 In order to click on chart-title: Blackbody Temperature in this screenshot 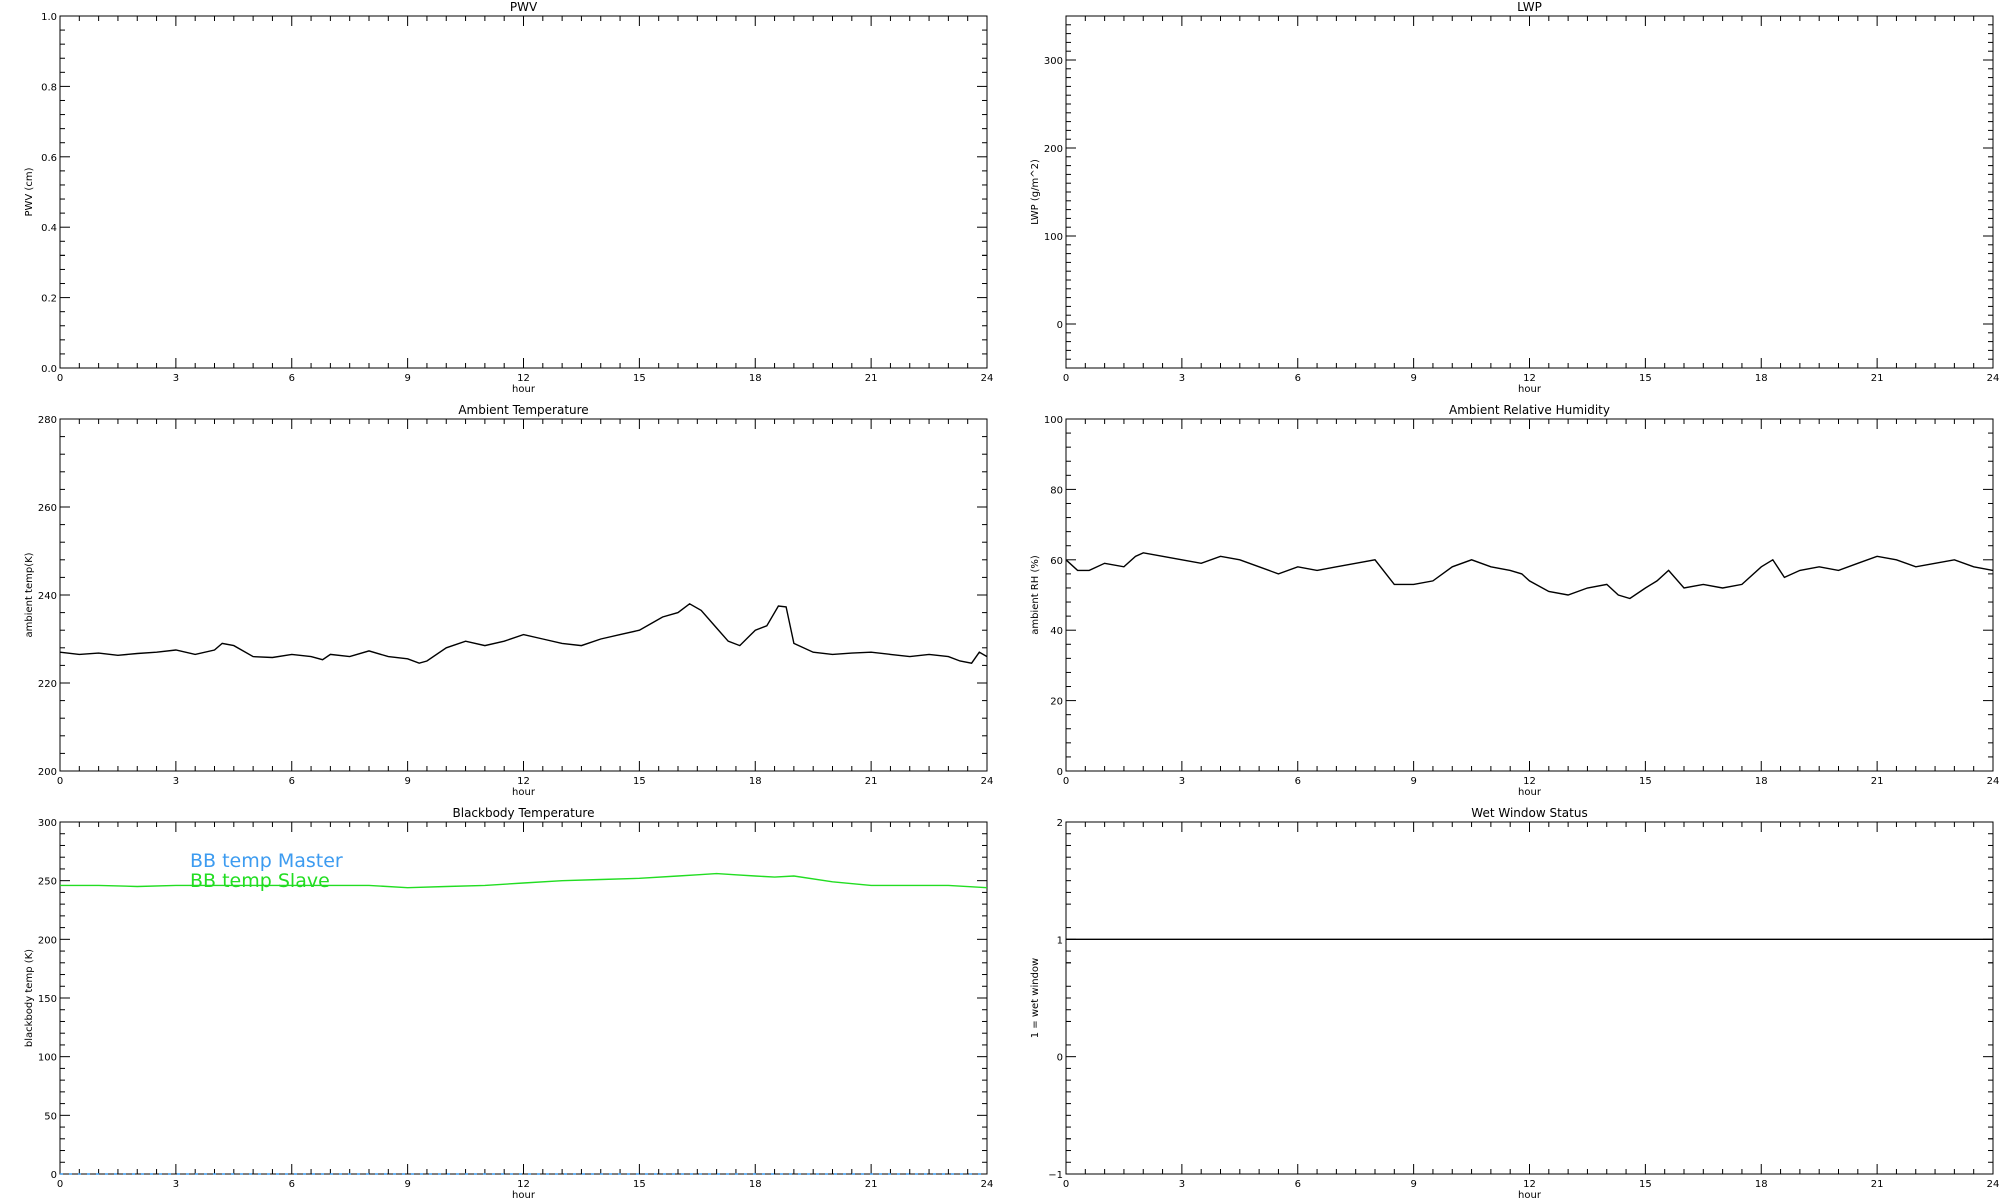, I will do `click(524, 813)`.